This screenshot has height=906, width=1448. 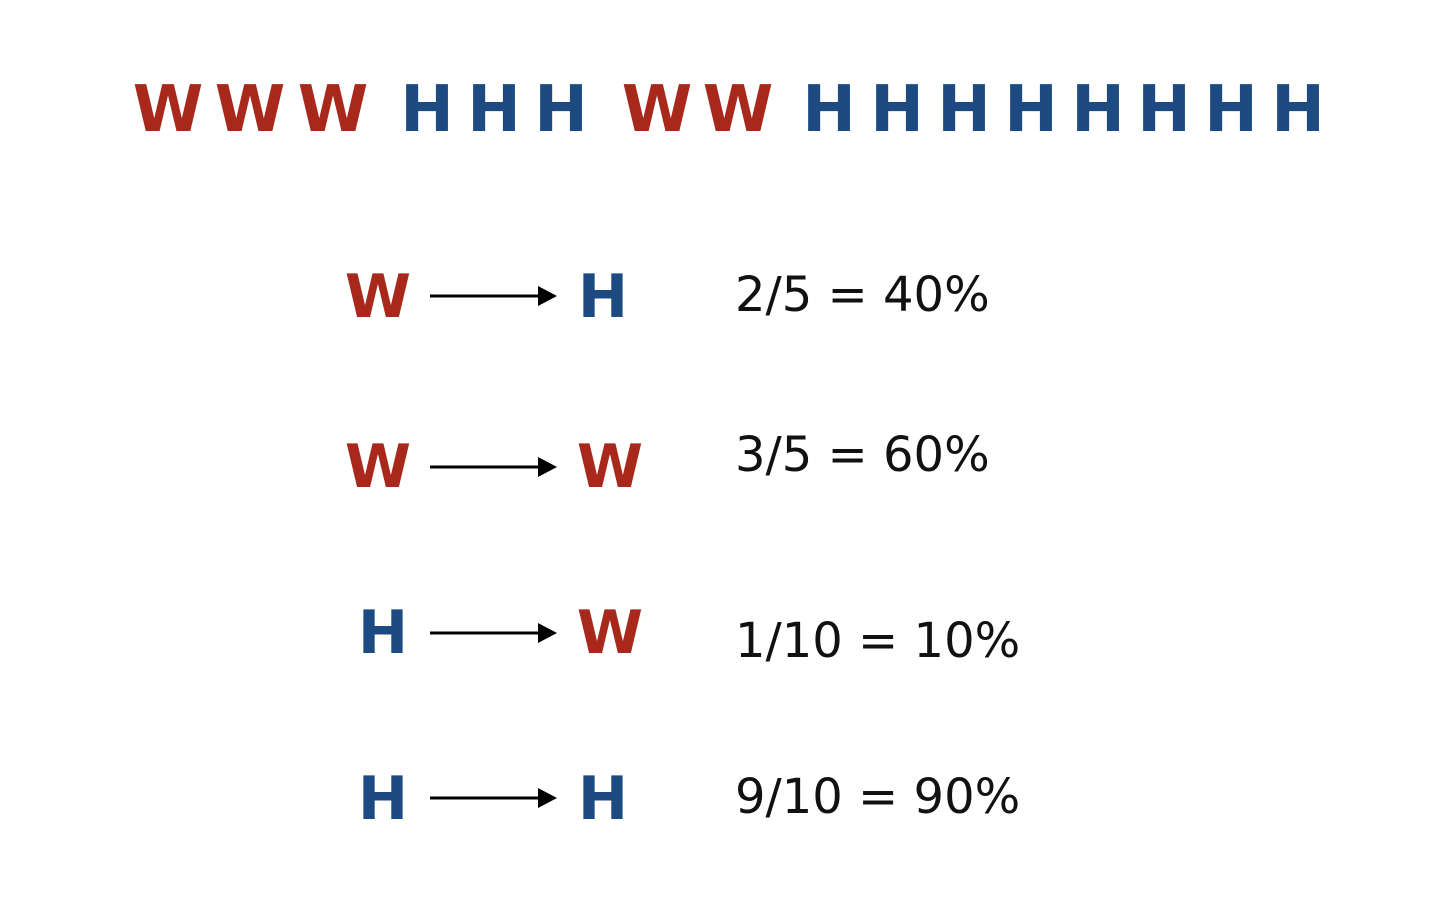 I want to click on transition-probability: 2/5 = 40%, so click(x=862, y=295).